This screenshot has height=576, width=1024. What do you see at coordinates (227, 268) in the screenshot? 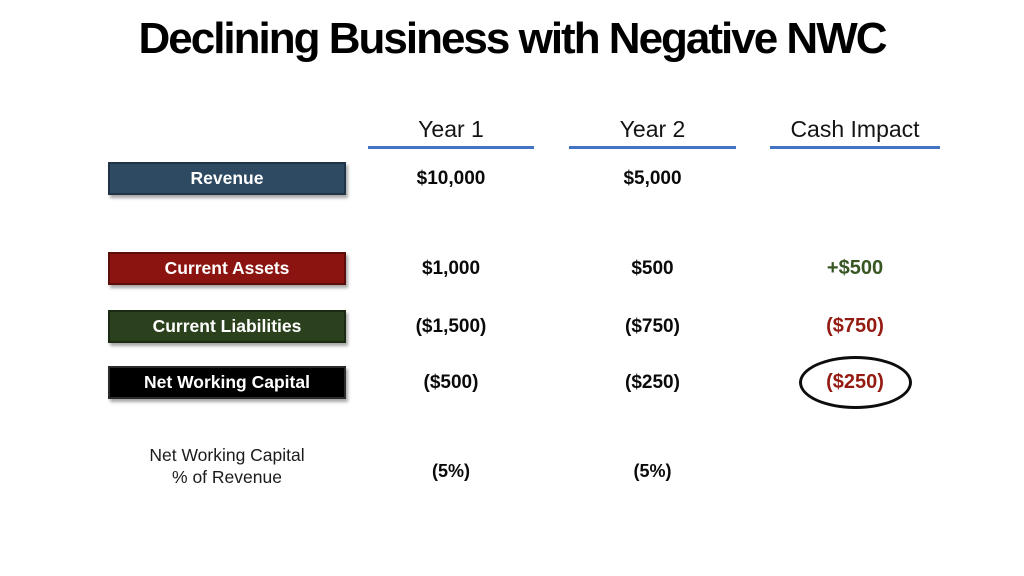
I see `row-label-current-assets: Current Assets` at bounding box center [227, 268].